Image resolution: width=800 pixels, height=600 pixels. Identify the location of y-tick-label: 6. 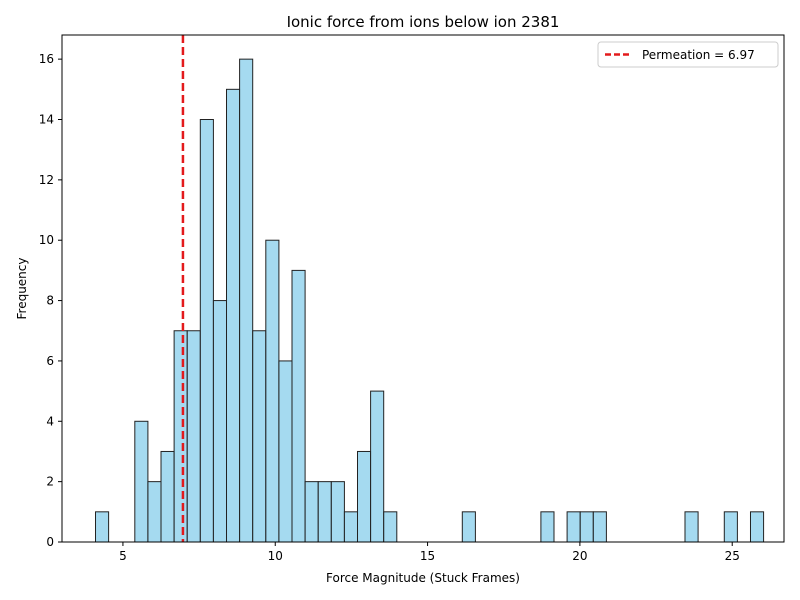
(50, 361).